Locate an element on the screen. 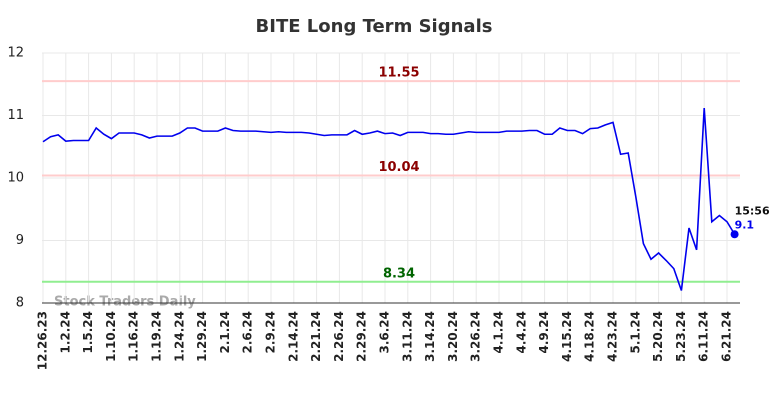 The height and width of the screenshot is (398, 784). x-tick-label: 2.26.24 is located at coordinates (339, 336).